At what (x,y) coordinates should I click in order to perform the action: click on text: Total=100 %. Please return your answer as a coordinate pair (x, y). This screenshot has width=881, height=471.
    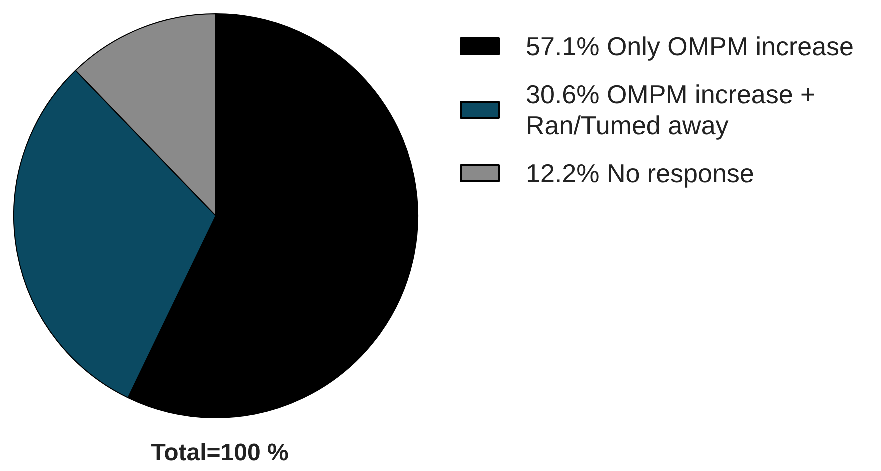
    Looking at the image, I should click on (220, 453).